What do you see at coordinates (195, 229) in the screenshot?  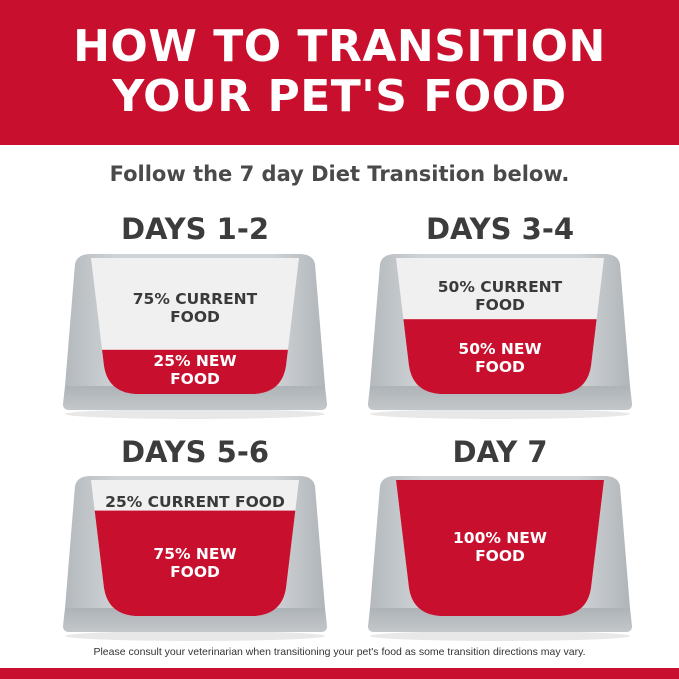 I see `stage-1-title: DAYS 1-2` at bounding box center [195, 229].